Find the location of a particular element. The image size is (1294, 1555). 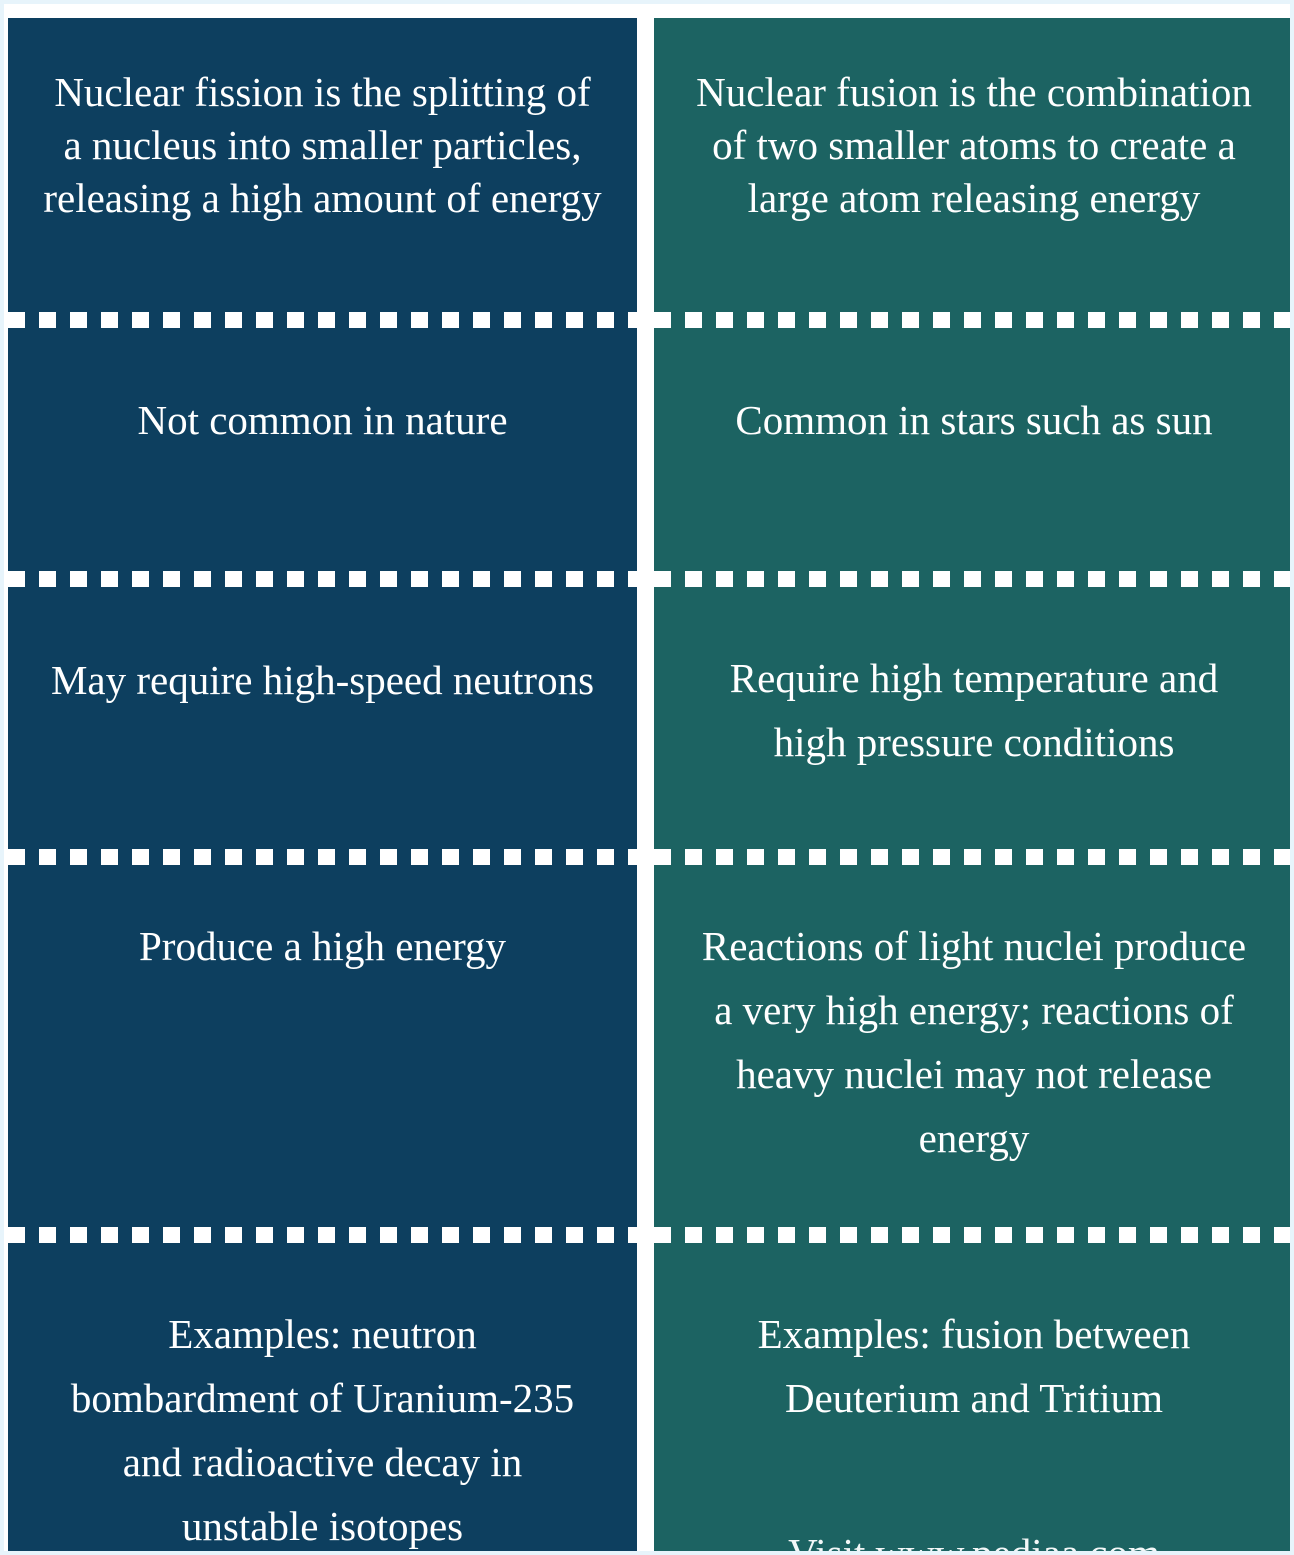

fission-occurrence: Not common in nature is located at coordinates (322, 420).